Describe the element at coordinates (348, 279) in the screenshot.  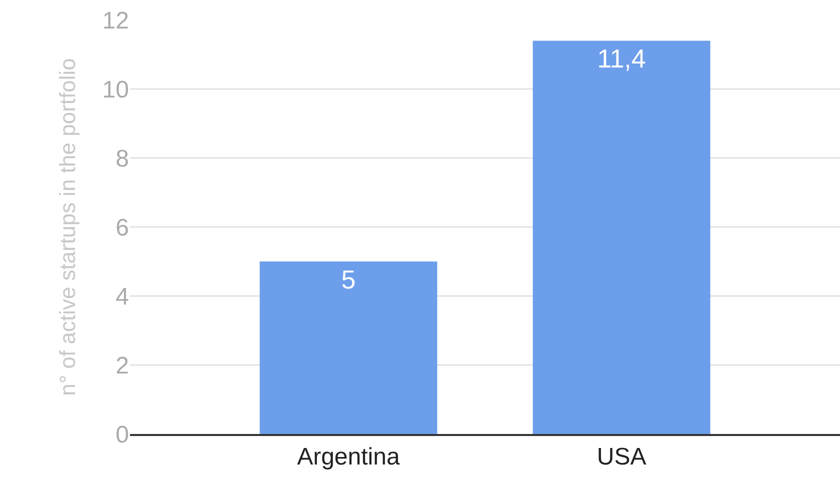
I see `data-label: 5` at that location.